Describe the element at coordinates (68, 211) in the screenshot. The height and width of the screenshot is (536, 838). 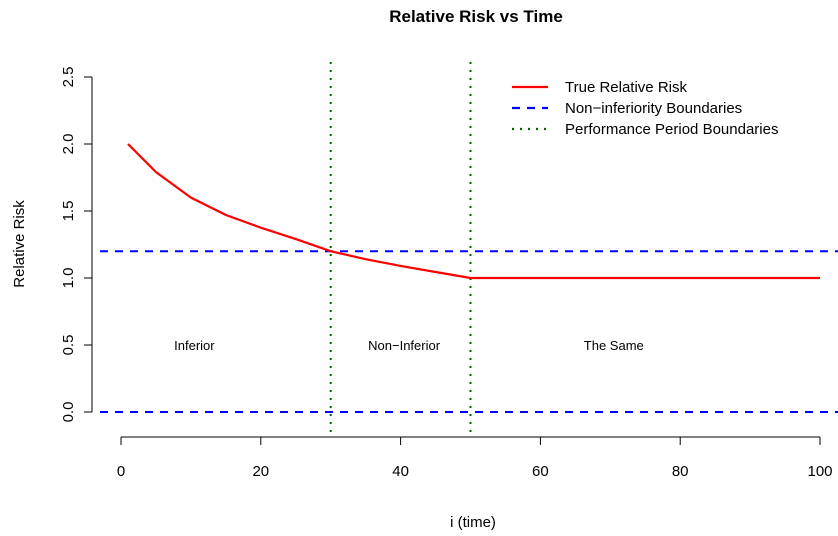
I see `y-tick-label: 1.5` at that location.